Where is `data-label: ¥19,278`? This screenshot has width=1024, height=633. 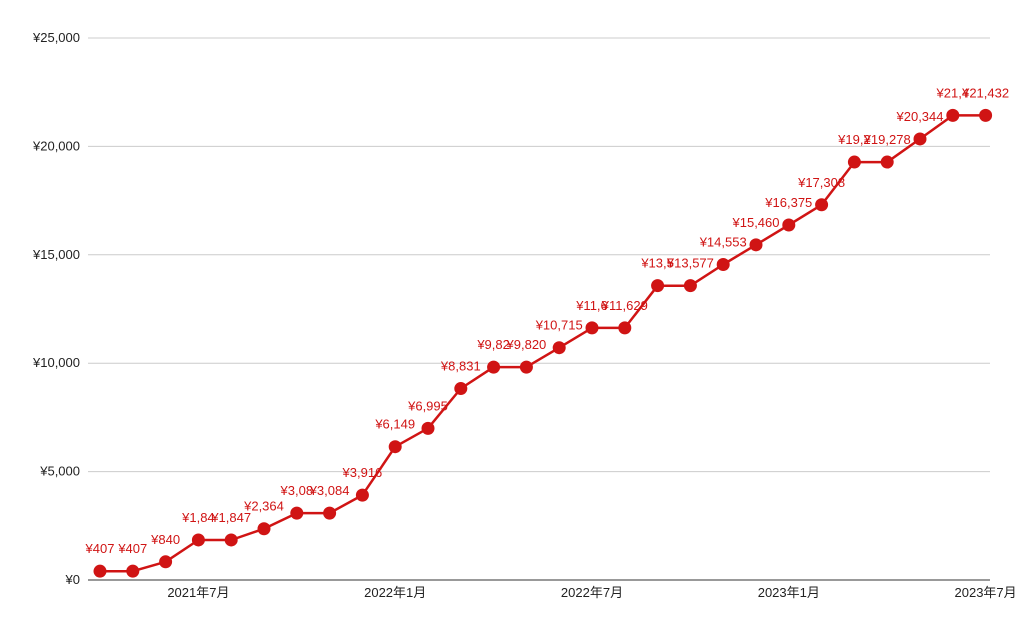 data-label: ¥19,278 is located at coordinates (887, 139).